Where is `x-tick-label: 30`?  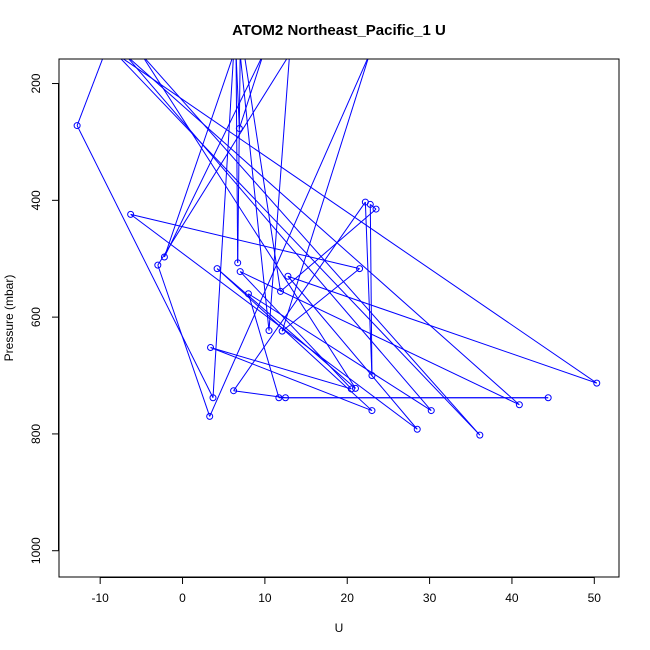 x-tick-label: 30 is located at coordinates (430, 598).